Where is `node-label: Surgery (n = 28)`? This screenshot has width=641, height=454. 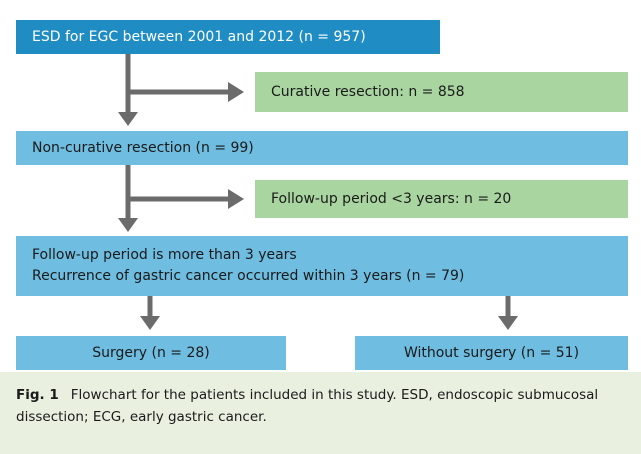
node-label: Surgery (n = 28) is located at coordinates (151, 352).